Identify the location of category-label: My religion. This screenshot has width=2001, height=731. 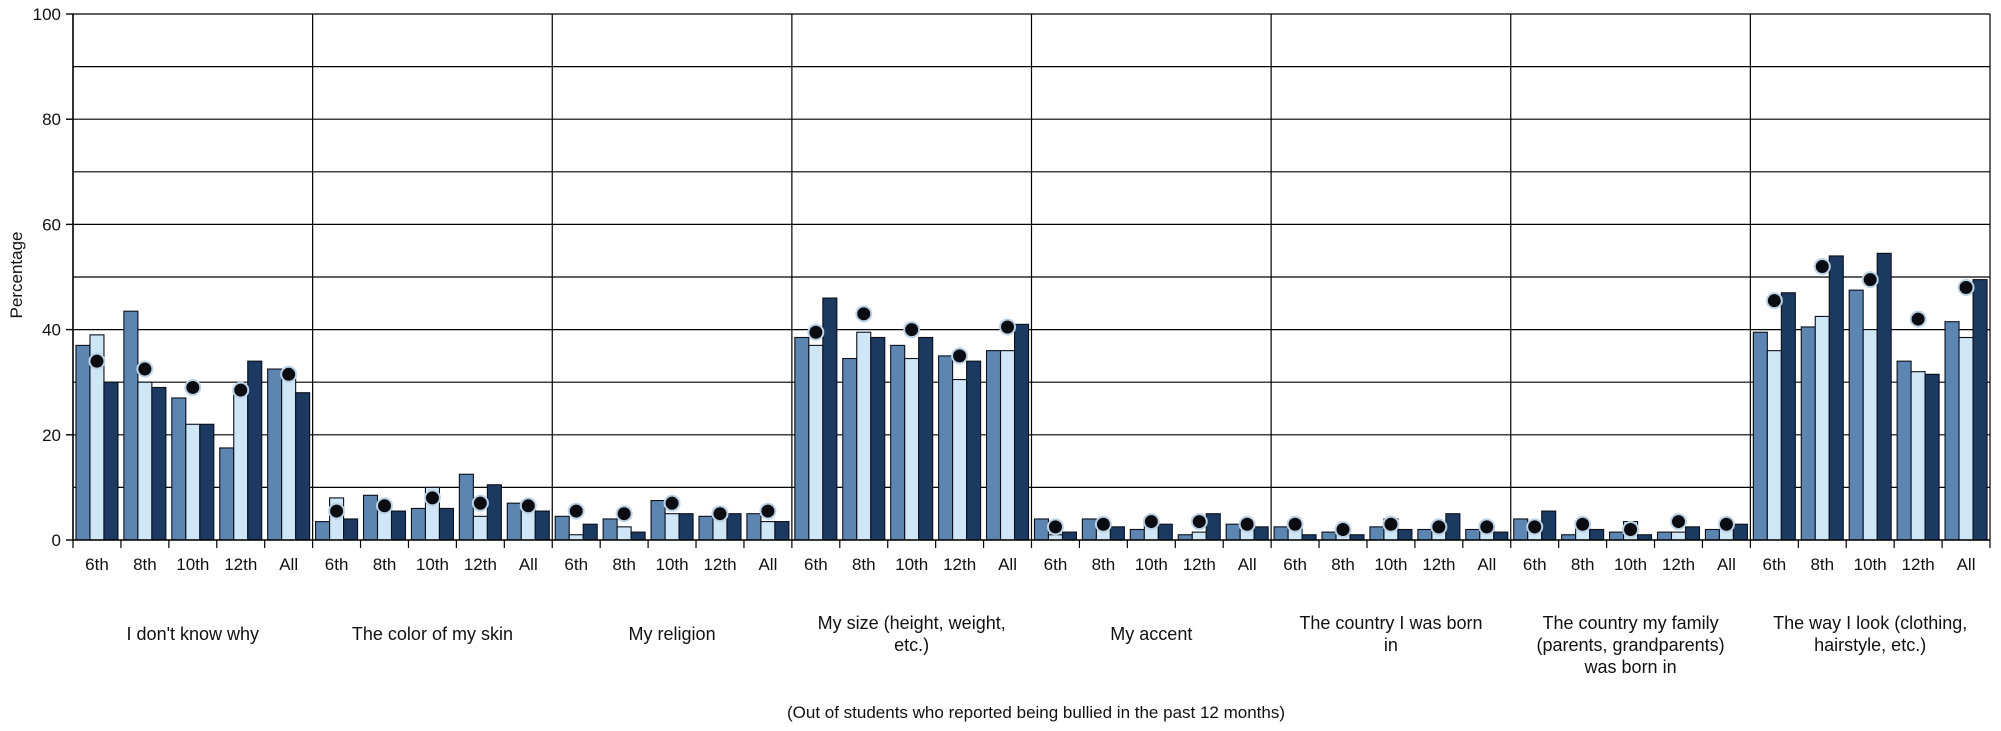
(672, 634).